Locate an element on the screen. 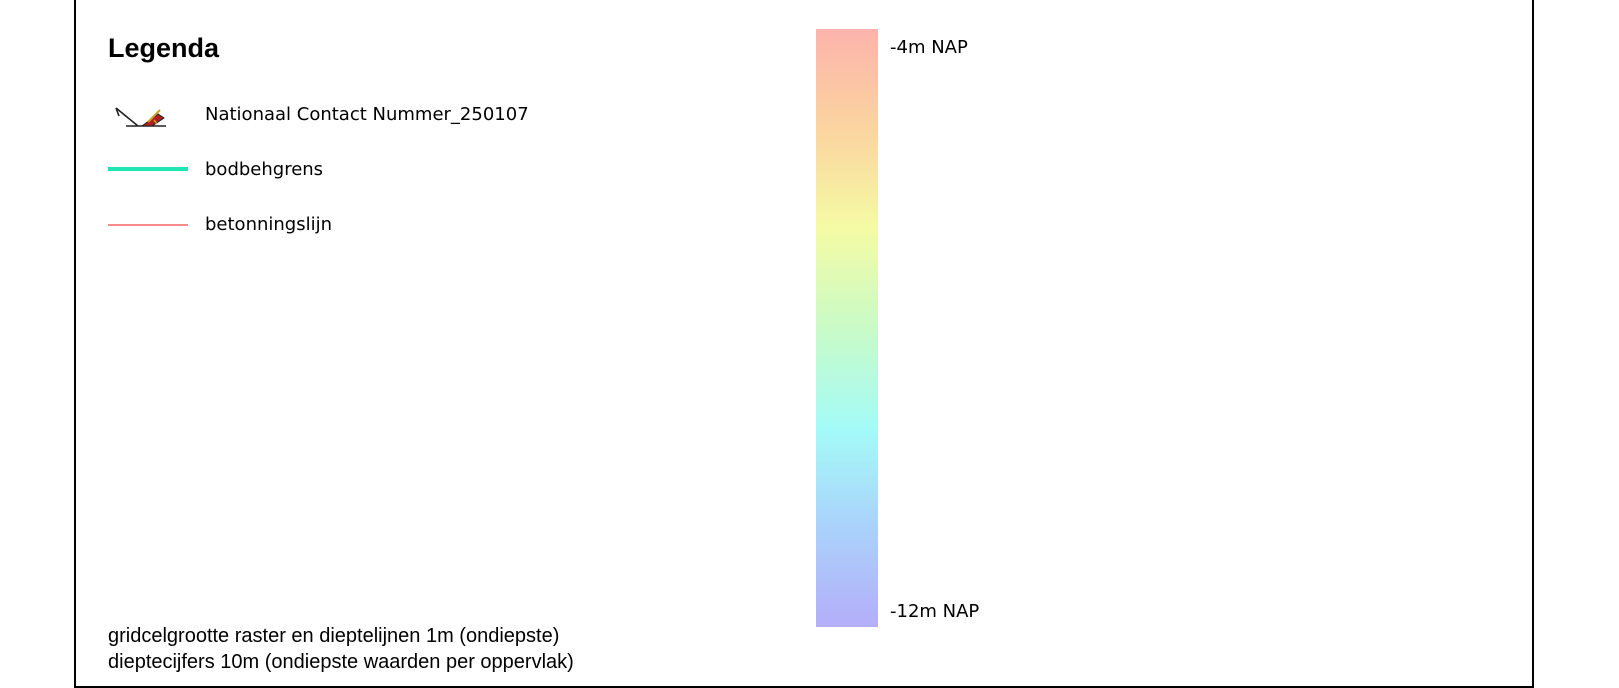 The image size is (1619, 688). legend-item-betonningslijn: betonningslijn is located at coordinates (380, 225).